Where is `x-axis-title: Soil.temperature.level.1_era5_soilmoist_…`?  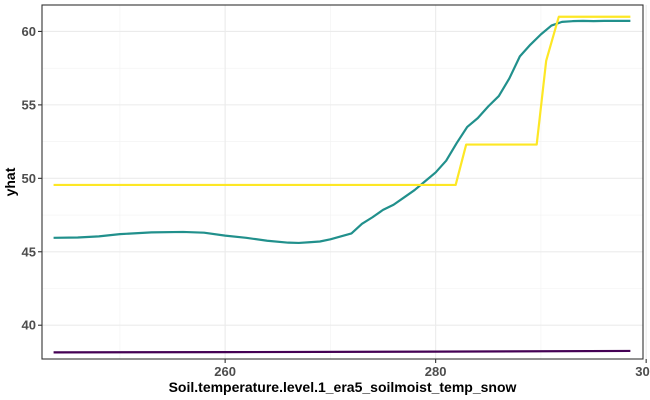 x-axis-title: Soil.temperature.level.1_era5_soilmoist_… is located at coordinates (343, 387).